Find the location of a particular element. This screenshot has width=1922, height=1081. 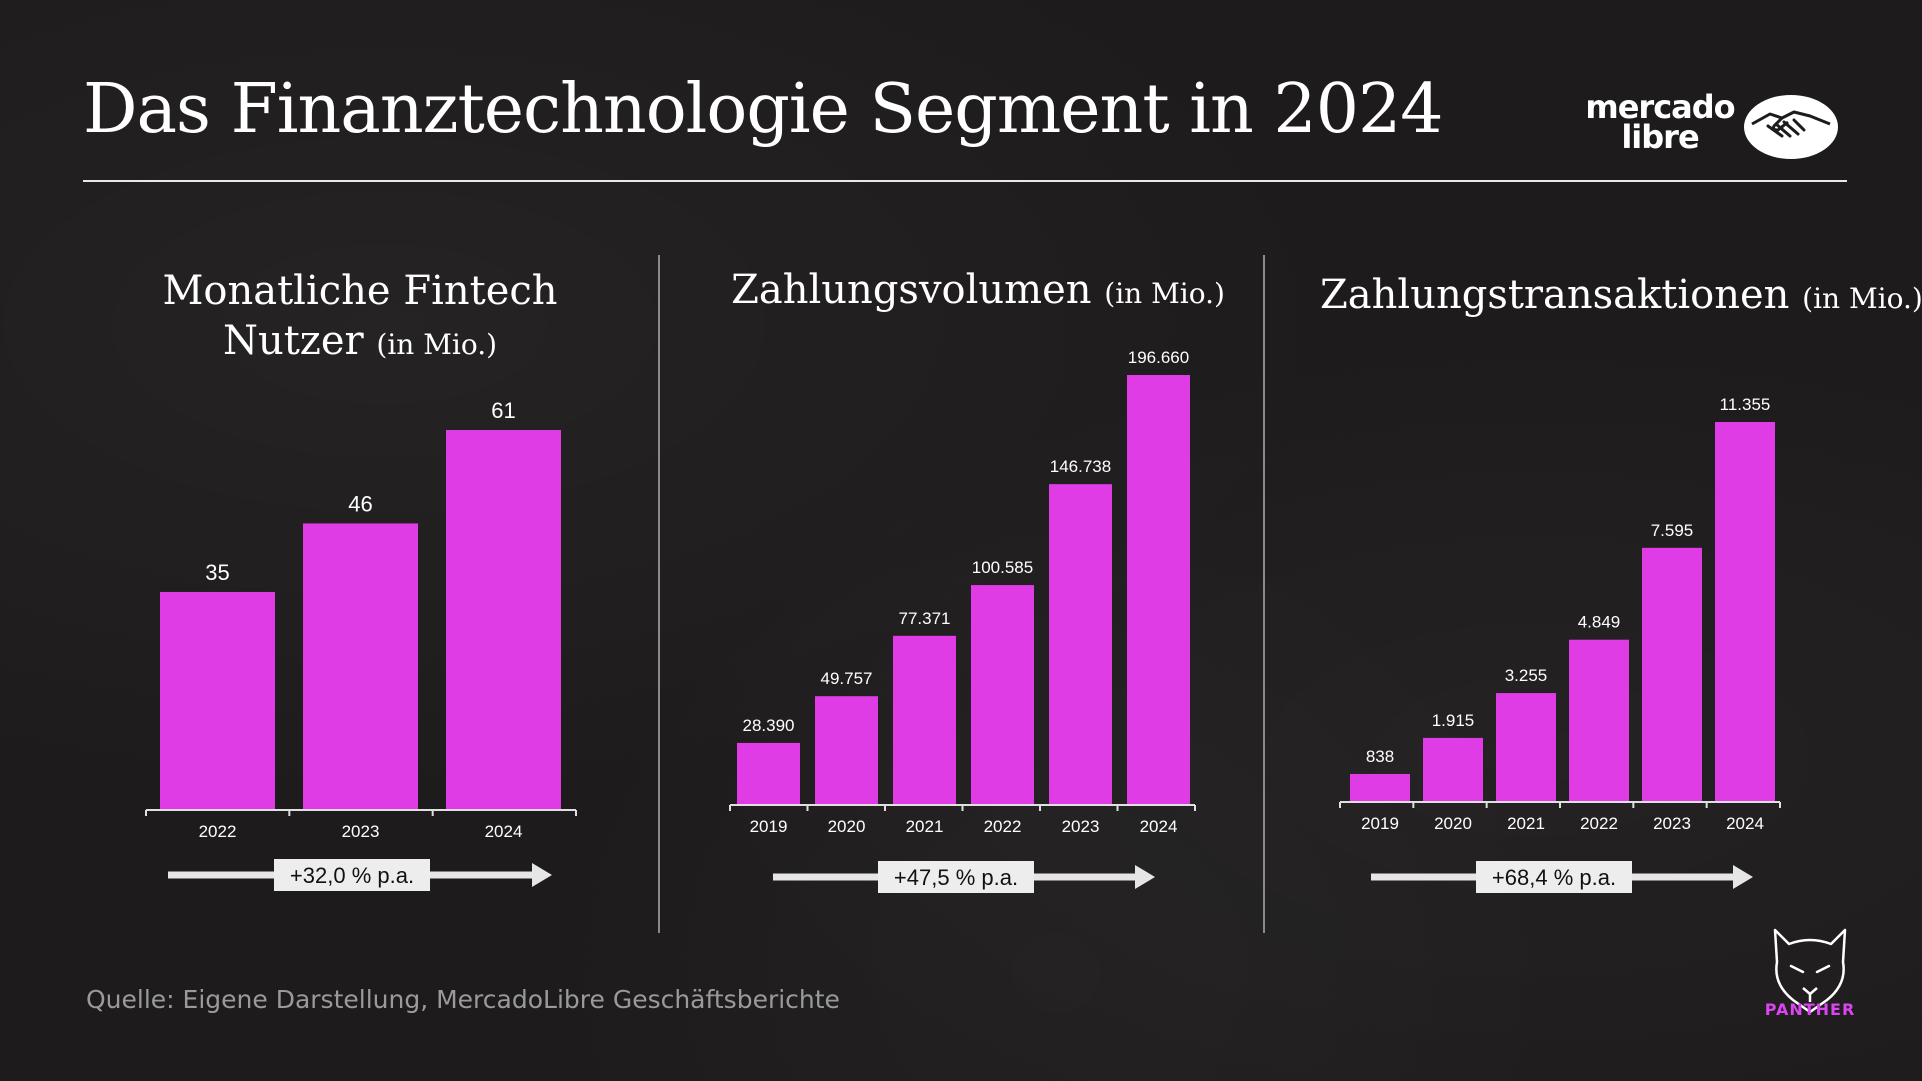

data-label-2023: 7.595 is located at coordinates (1672, 530).